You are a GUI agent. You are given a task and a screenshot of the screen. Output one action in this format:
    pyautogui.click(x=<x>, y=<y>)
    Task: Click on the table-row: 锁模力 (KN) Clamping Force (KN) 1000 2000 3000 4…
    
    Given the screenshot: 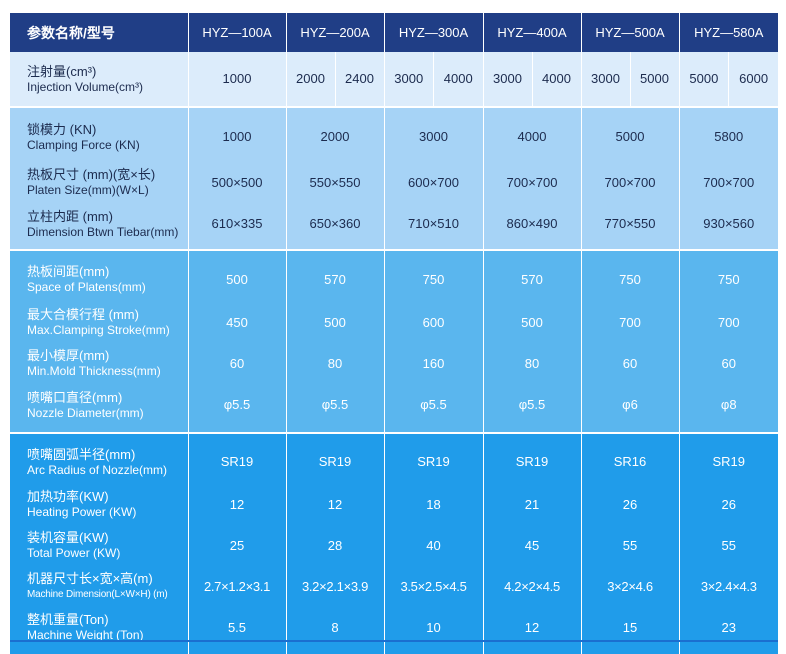 What is the action you would take?
    pyautogui.click(x=394, y=135)
    